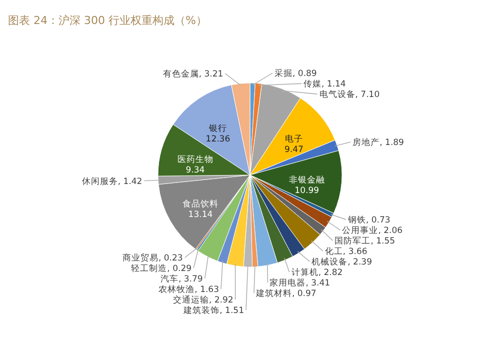 This screenshot has height=362, width=500. What do you see at coordinates (325, 84) in the screenshot?
I see `slice-label: 传媒, 1.14` at bounding box center [325, 84].